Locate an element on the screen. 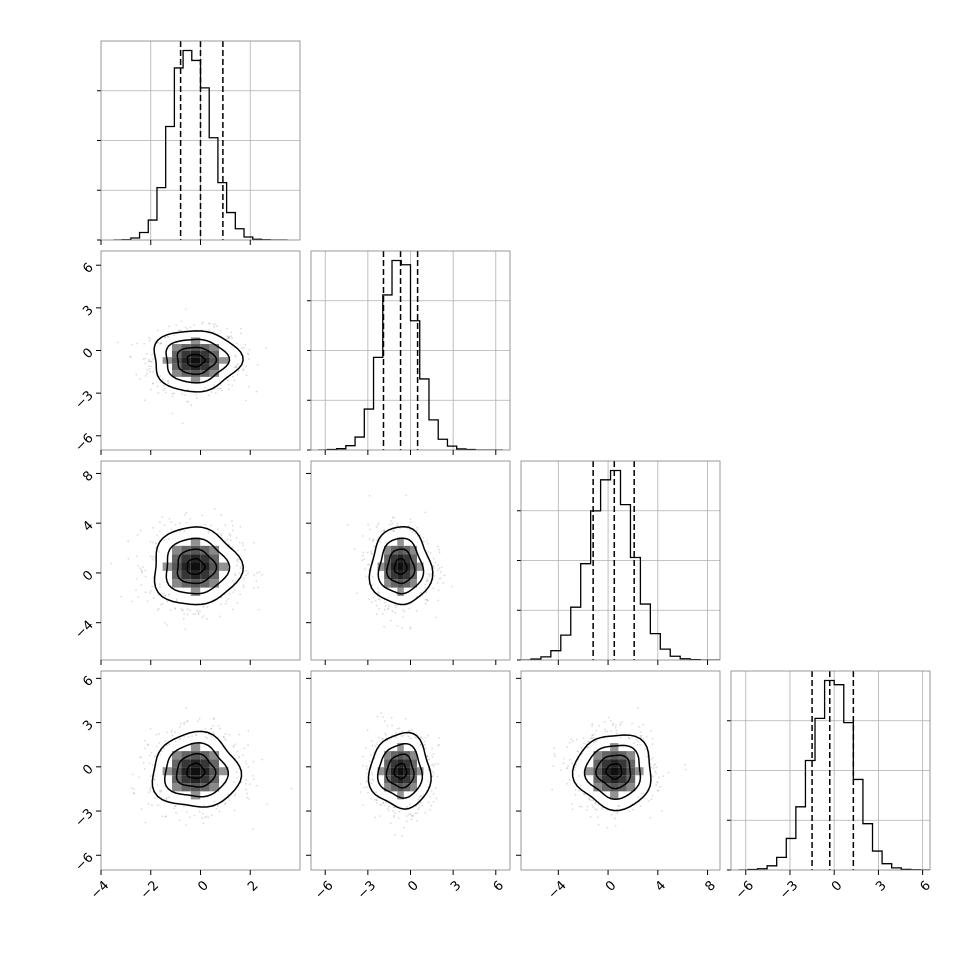 The height and width of the screenshot is (970, 970). x-tick-label: 2 is located at coordinates (253, 886).